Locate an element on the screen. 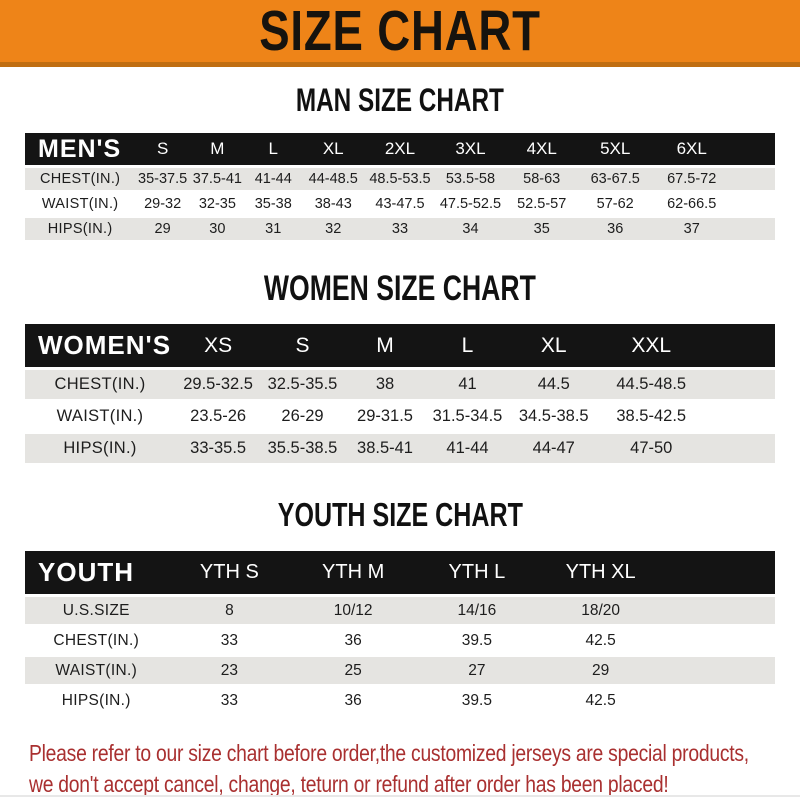  women-corner-label: WOMEN'S is located at coordinates (105, 345).